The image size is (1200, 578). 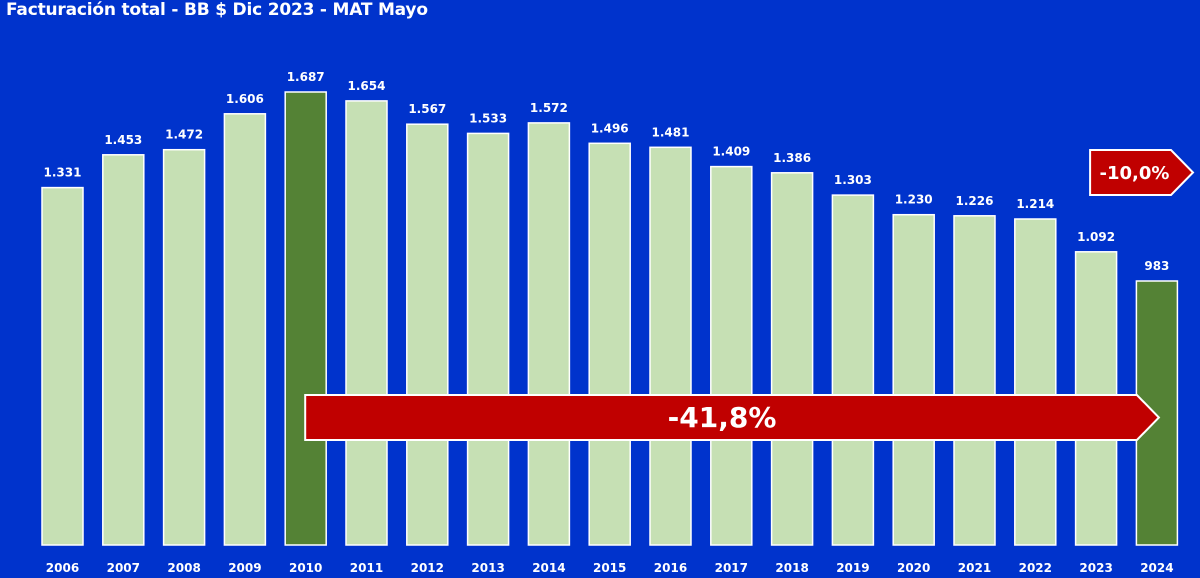 What do you see at coordinates (731, 355) in the screenshot?
I see `bar-2017` at bounding box center [731, 355].